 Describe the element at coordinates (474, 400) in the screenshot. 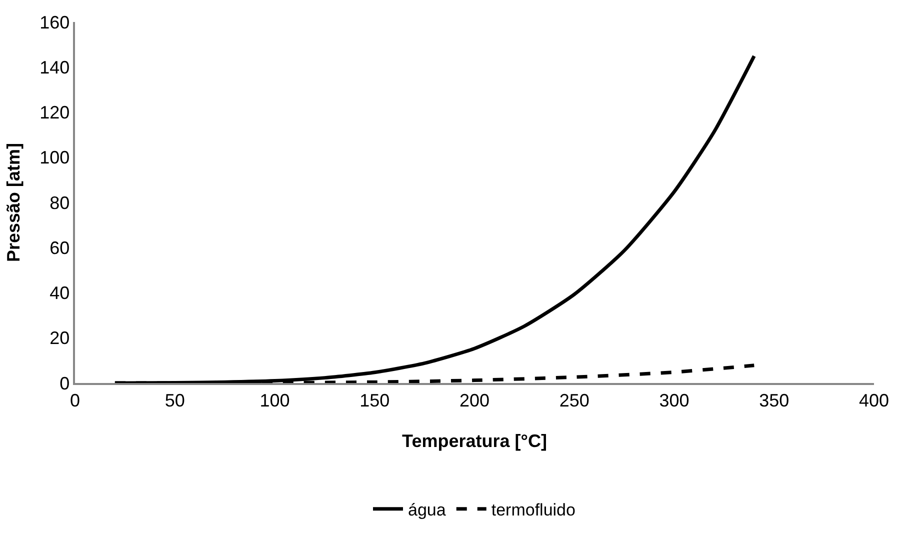

I see `x-tick-label: 200` at that location.